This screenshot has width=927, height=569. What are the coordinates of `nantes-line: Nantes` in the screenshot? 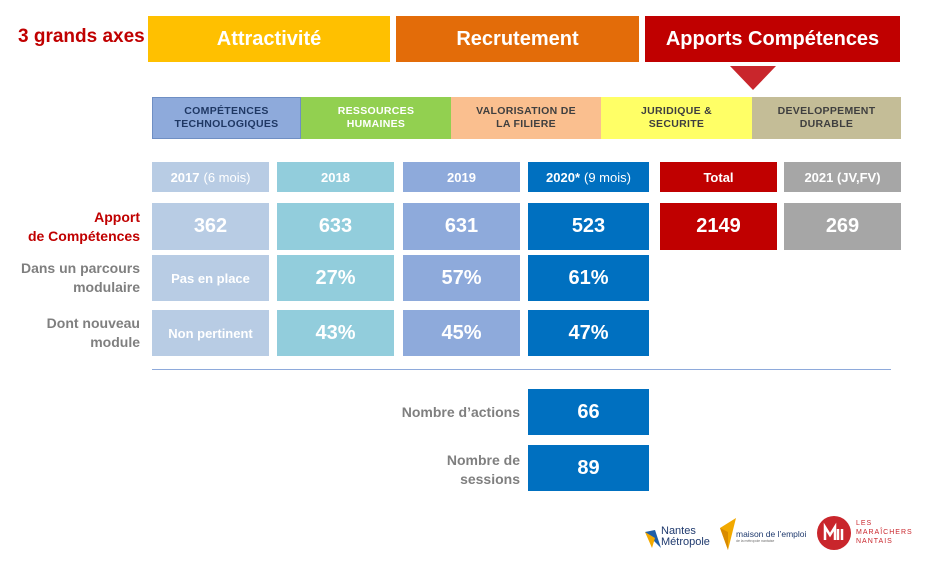 It's located at (678, 531).